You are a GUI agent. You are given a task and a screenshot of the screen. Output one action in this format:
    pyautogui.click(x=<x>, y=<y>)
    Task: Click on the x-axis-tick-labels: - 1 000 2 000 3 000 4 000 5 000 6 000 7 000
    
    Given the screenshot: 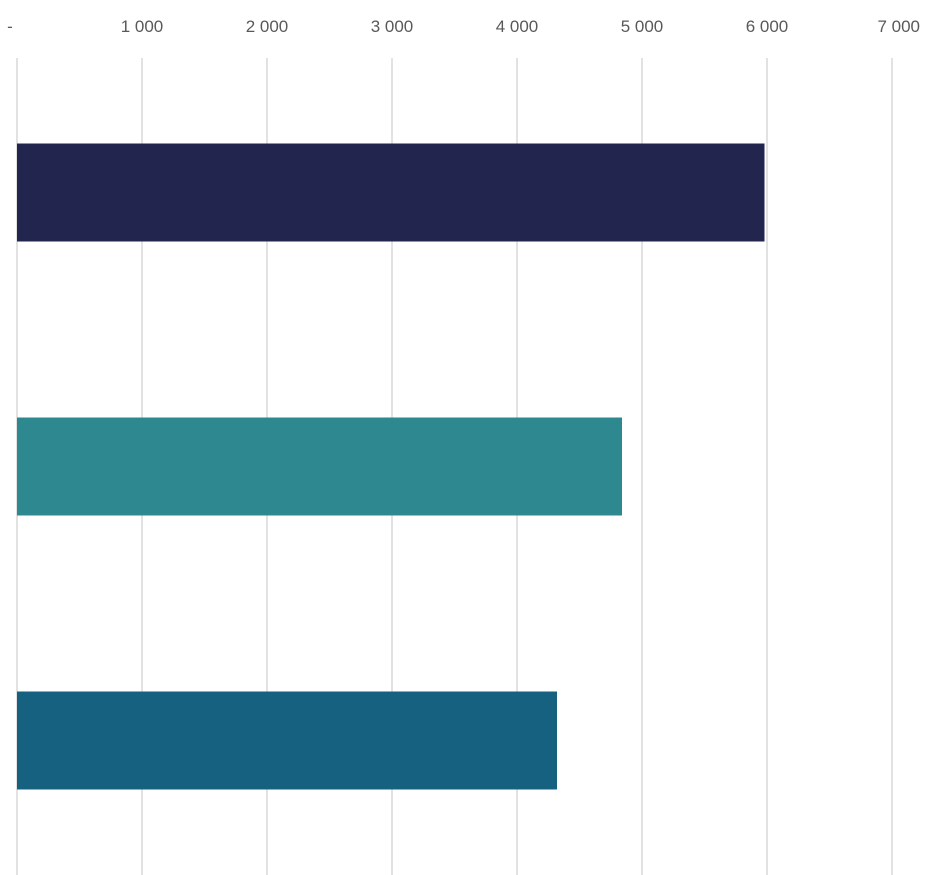 What is the action you would take?
    pyautogui.click(x=463, y=26)
    